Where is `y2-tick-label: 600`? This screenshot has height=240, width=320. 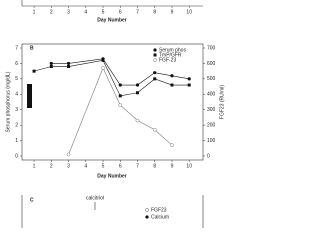 y2-tick-label: 600 is located at coordinates (211, 64).